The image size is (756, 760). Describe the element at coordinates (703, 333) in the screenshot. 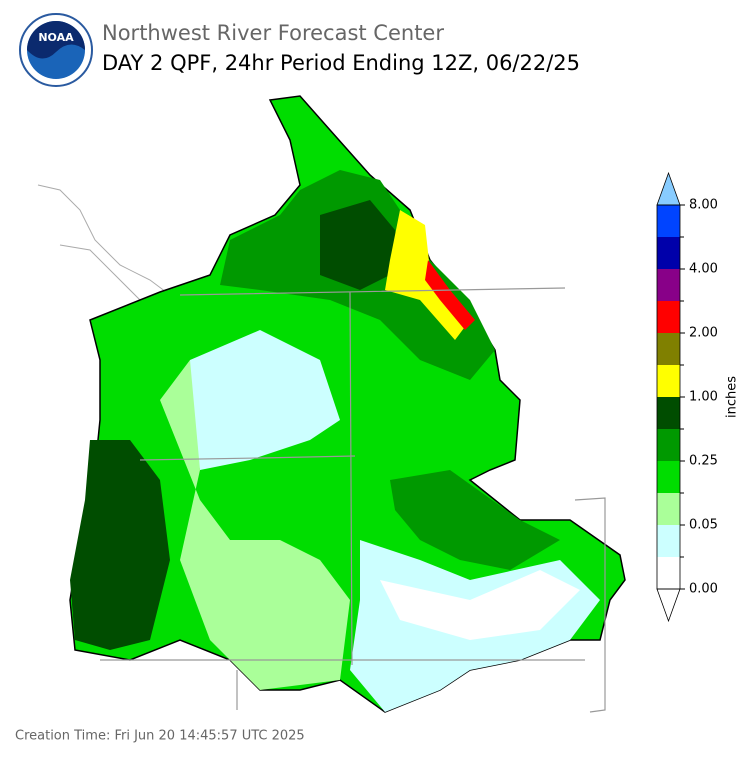

I see `colorbar-tick-label: 2.00` at that location.